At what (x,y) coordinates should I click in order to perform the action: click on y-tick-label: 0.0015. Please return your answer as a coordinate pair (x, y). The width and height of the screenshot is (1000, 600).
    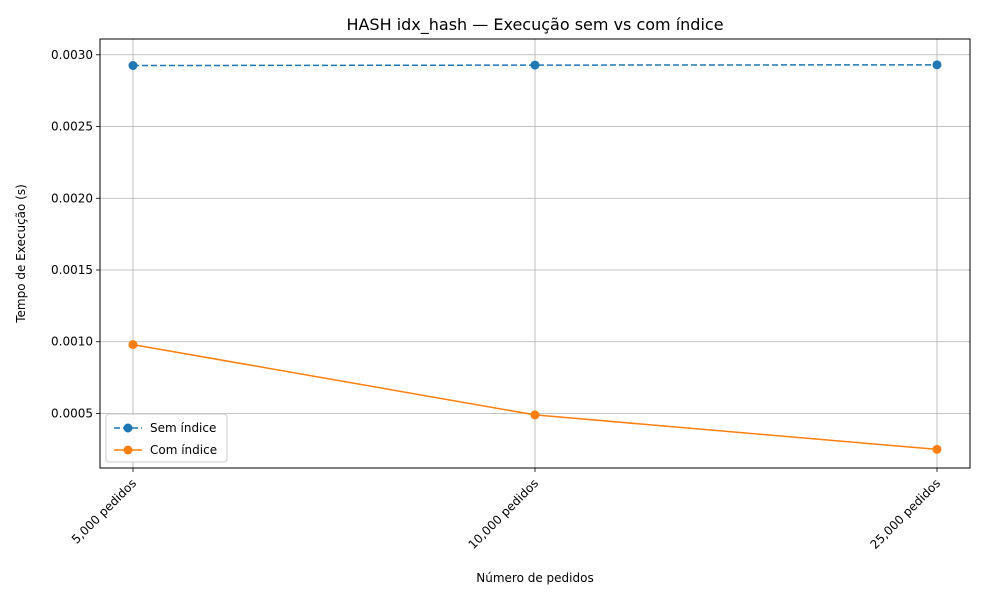
    Looking at the image, I should click on (72, 270).